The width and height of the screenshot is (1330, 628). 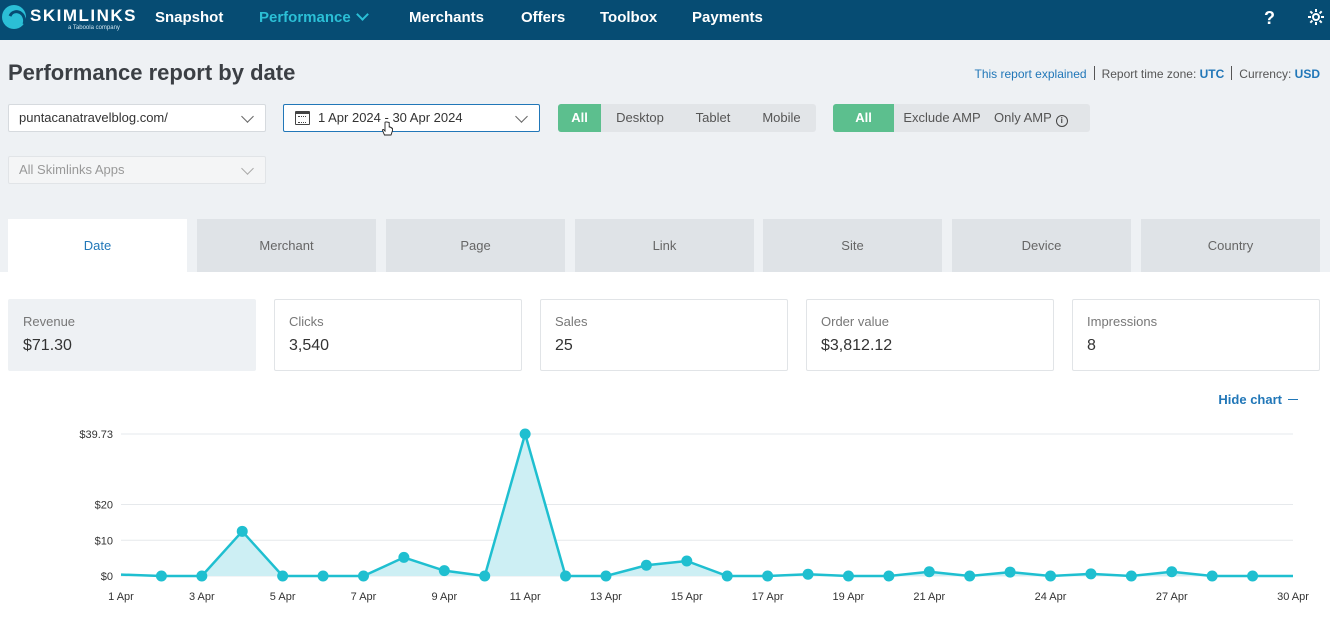 I want to click on tab-device: Device, so click(x=1041, y=245).